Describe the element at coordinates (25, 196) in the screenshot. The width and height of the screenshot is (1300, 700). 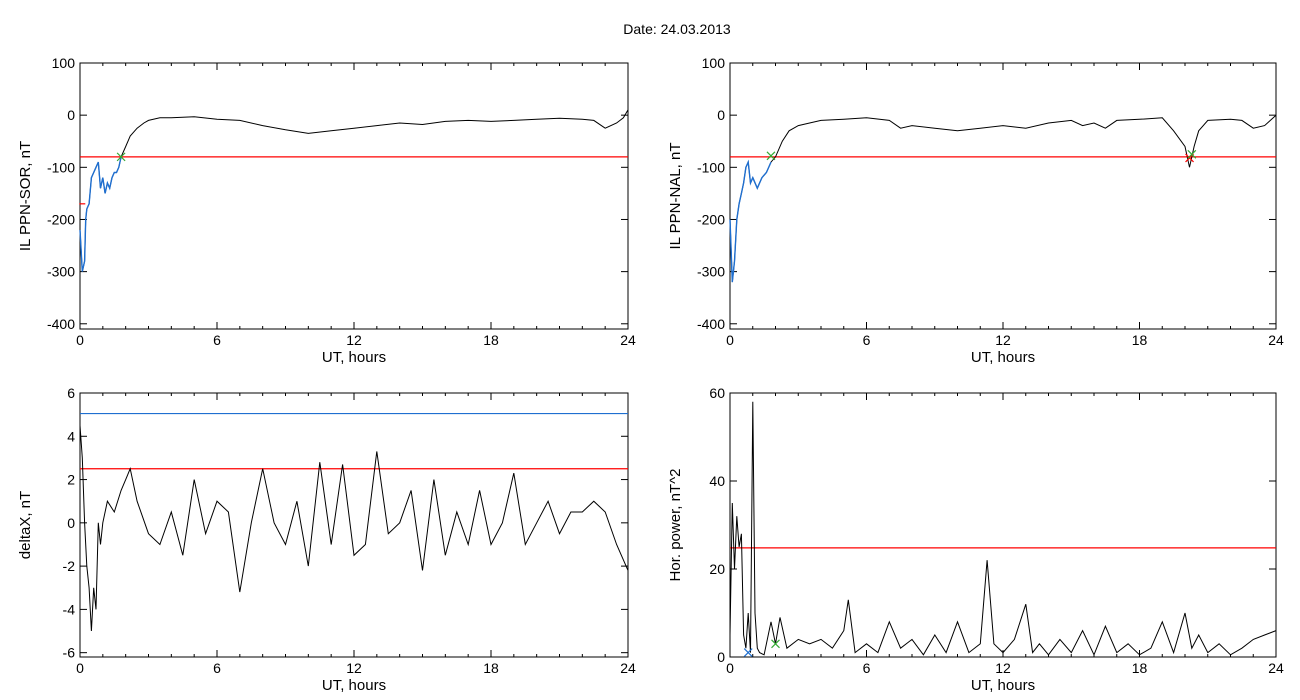
I see `y-axis-label: IL PPN-SOR, nT` at that location.